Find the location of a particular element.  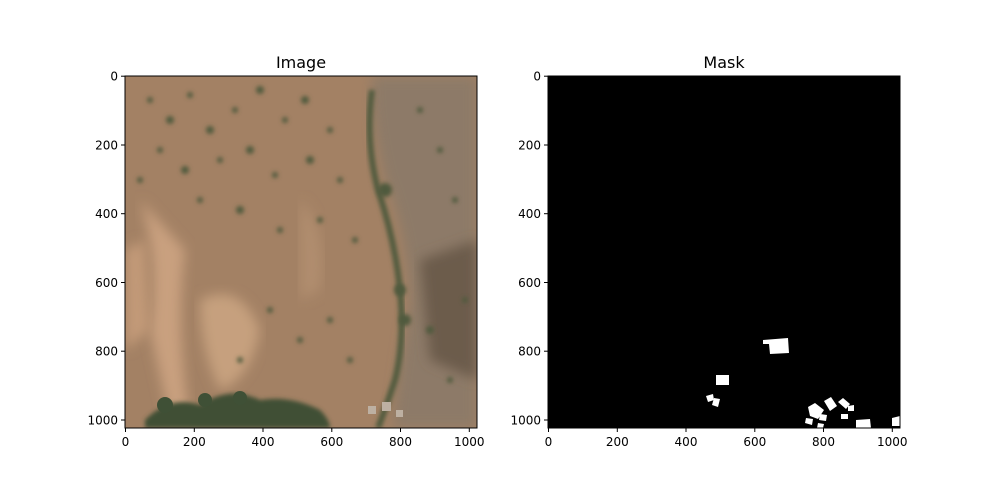

mask-panel-title: Mask is located at coordinates (724, 62).